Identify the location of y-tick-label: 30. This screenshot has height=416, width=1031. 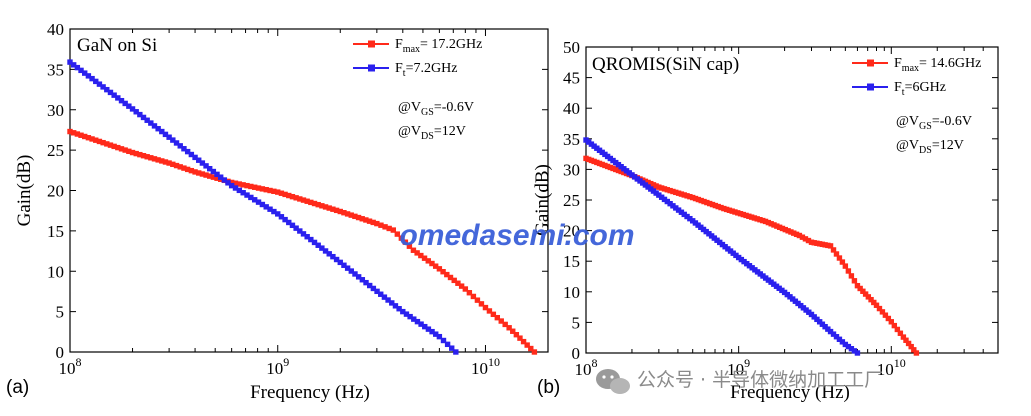
(571, 169).